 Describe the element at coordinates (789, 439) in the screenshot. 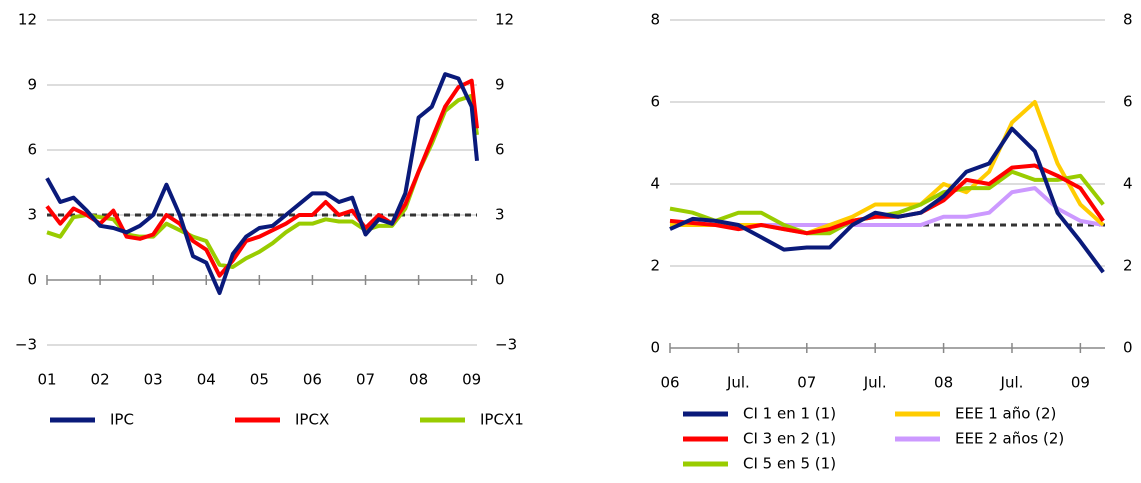

I see `legend-label: CI 3 en 2 (1)` at that location.